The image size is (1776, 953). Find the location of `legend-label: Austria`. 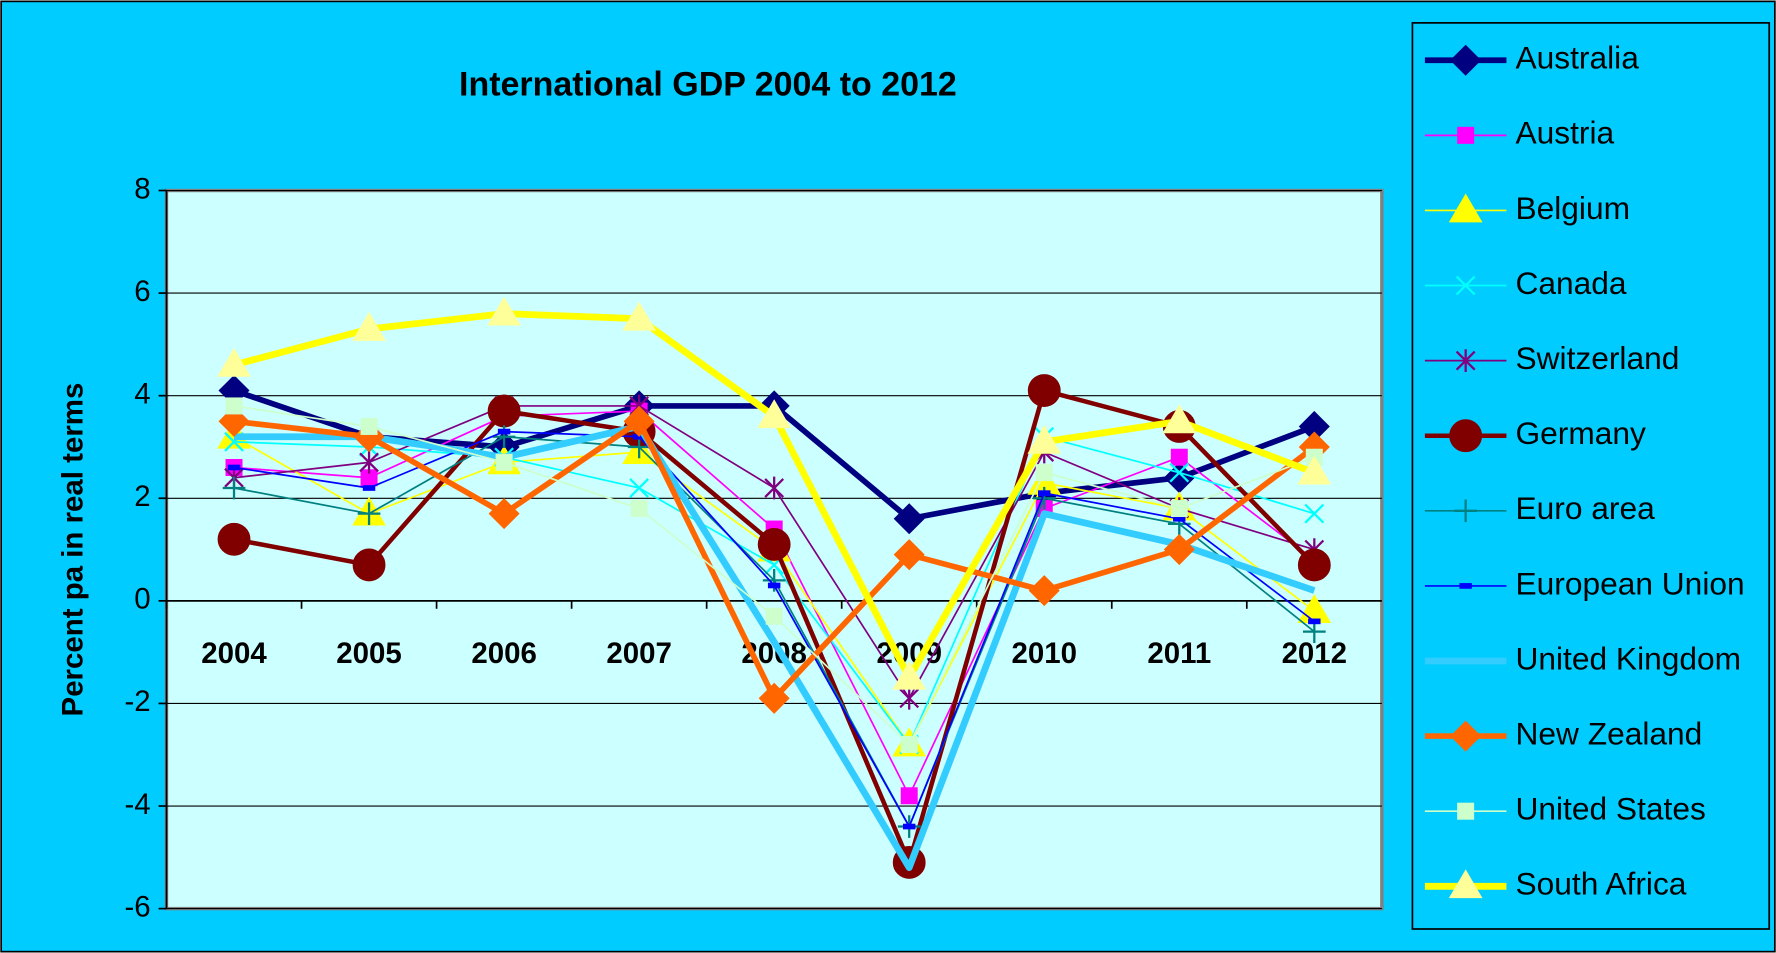

legend-label: Austria is located at coordinates (1564, 133).